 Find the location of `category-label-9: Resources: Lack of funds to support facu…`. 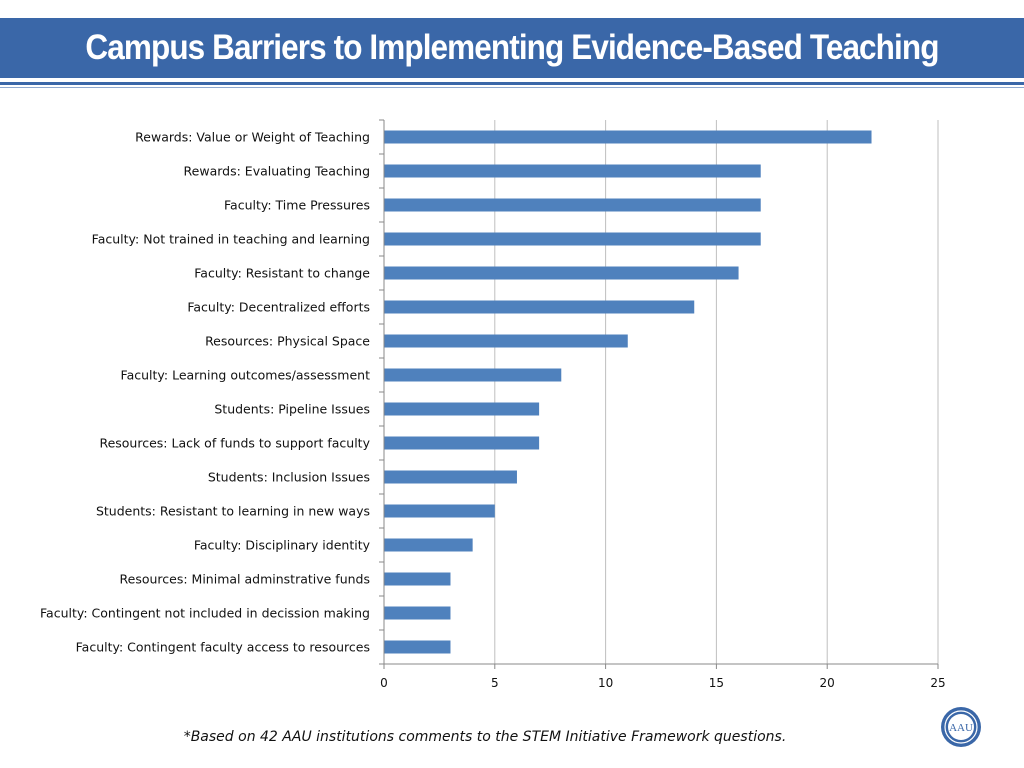

category-label-9: Resources: Lack of funds to support facu… is located at coordinates (234, 443).